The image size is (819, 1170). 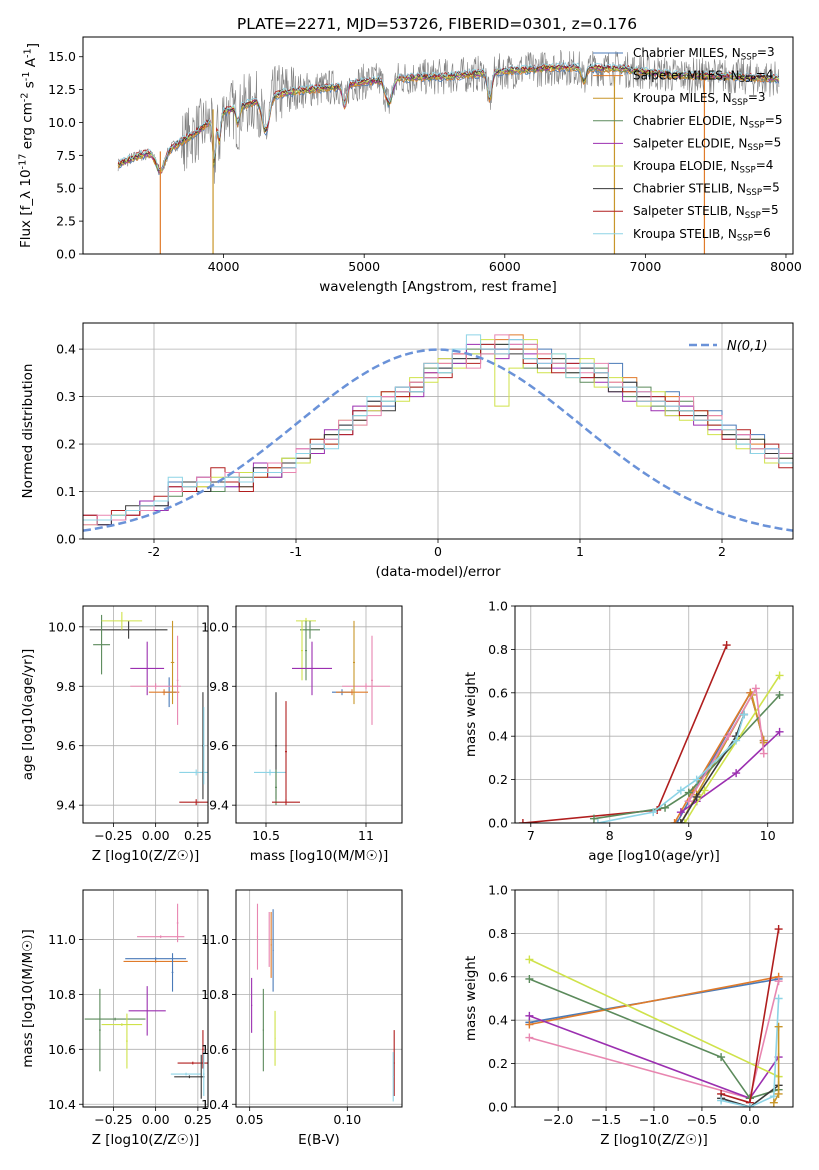 I want to click on y-axis-label: mass weight, so click(x=471, y=998).